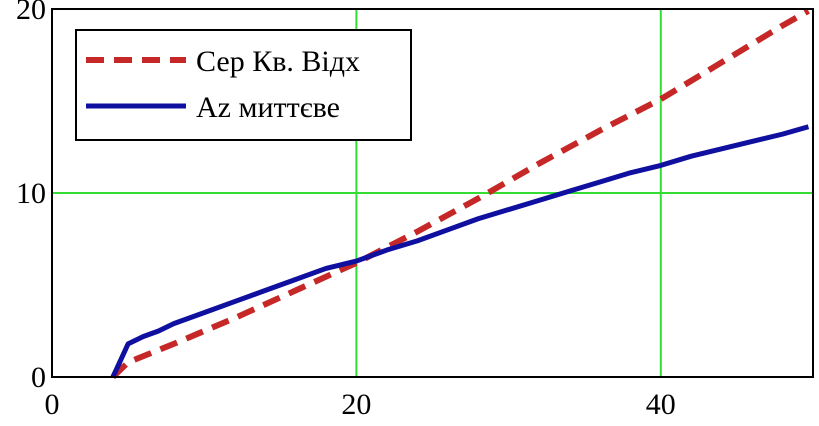 The height and width of the screenshot is (426, 819). I want to click on legend-label-az: Az миттєве, so click(268, 107).